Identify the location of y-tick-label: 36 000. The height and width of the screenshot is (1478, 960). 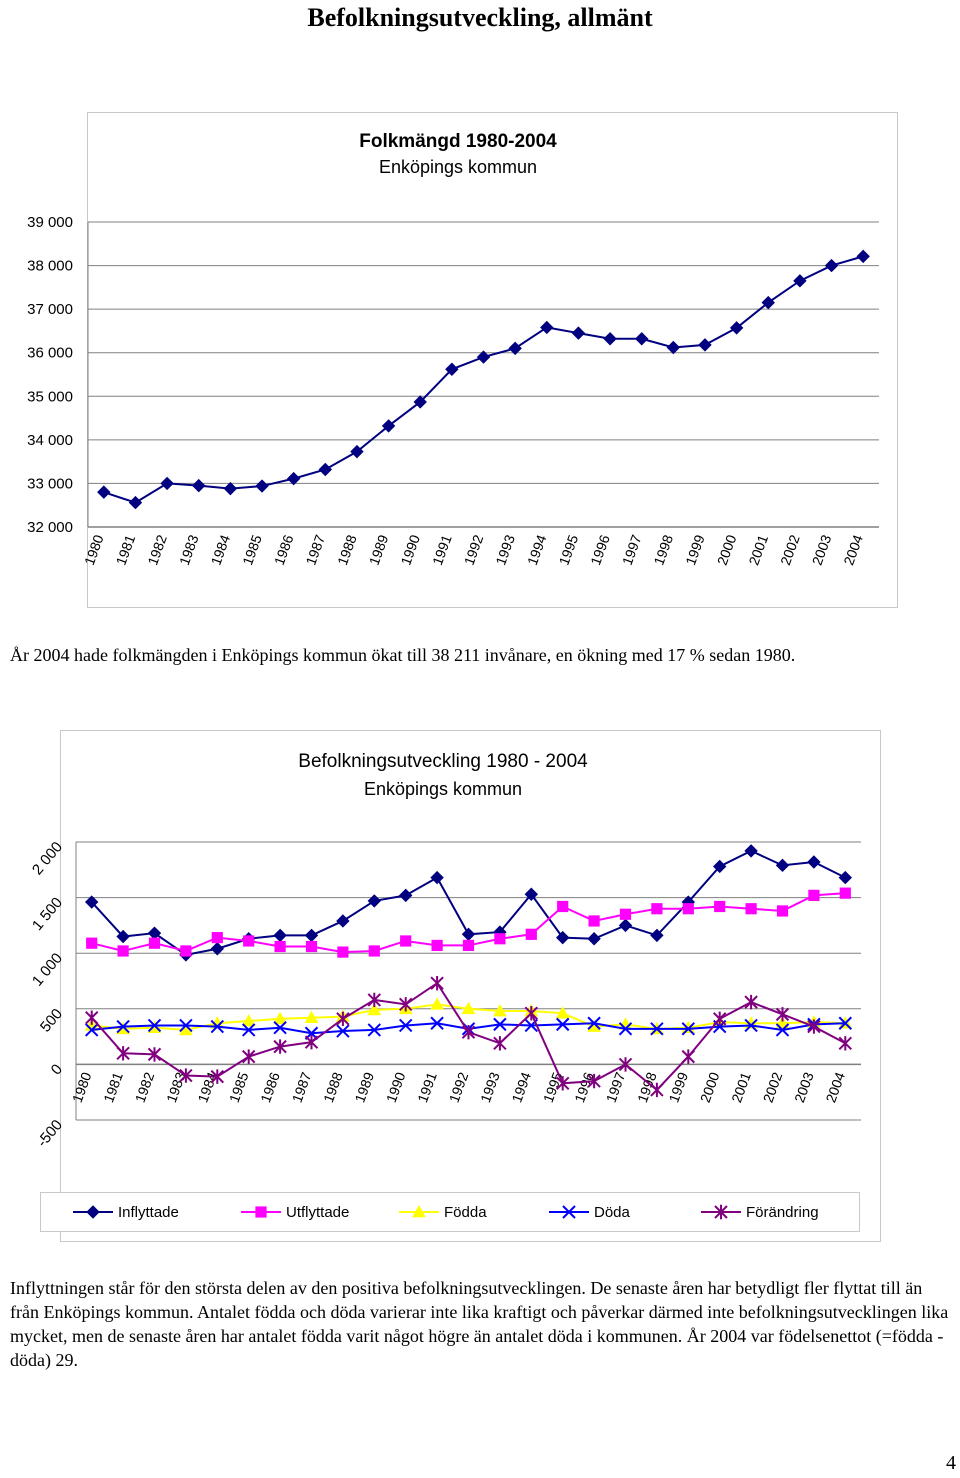
(50, 353).